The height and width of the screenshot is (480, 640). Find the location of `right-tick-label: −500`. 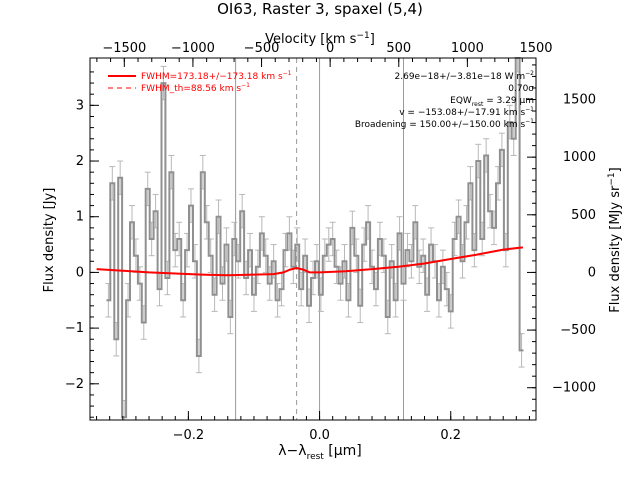

right-tick-label: −500 is located at coordinates (578, 330).